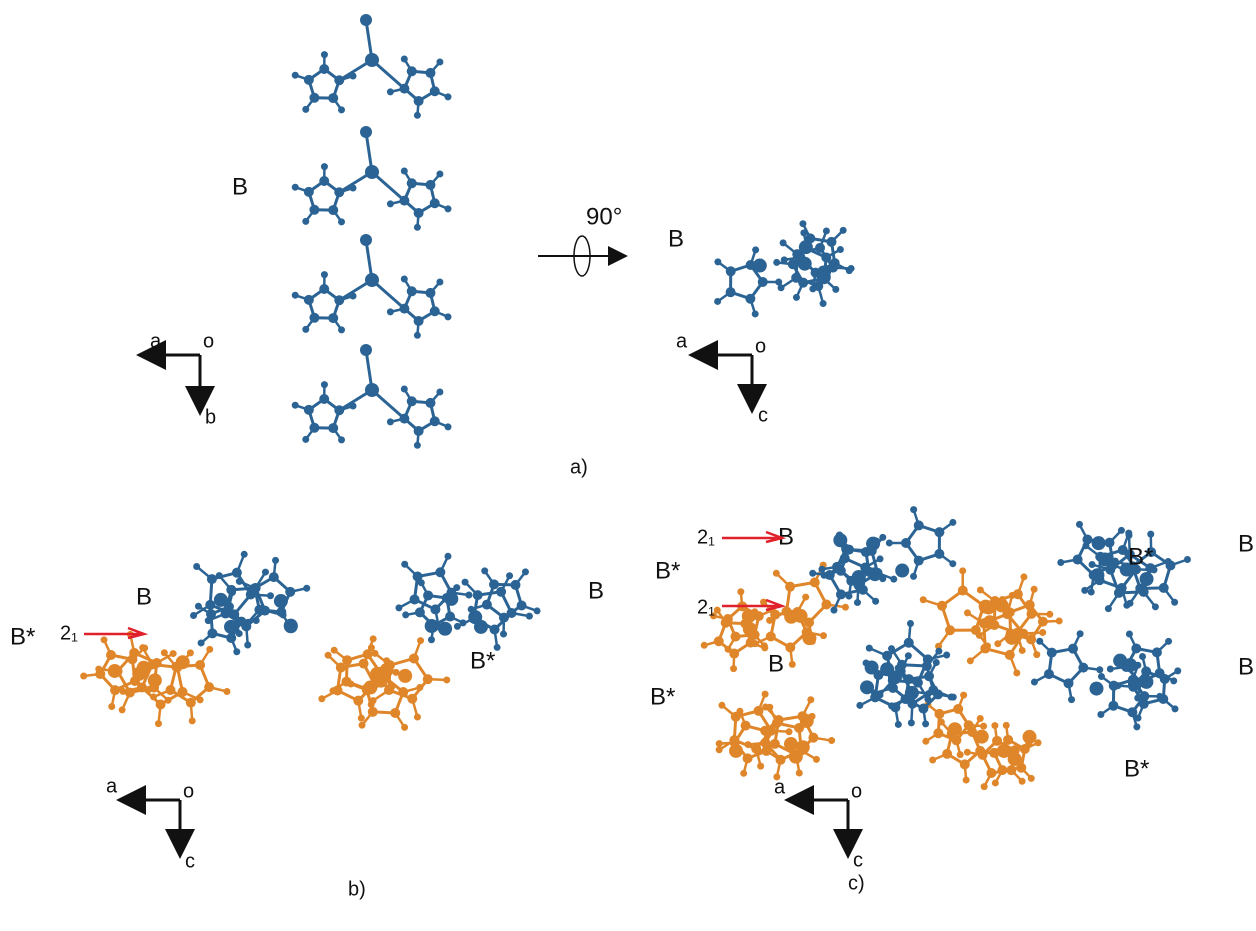 This screenshot has width=1256, height=931. What do you see at coordinates (706, 537) in the screenshot?
I see `label: 2₁` at bounding box center [706, 537].